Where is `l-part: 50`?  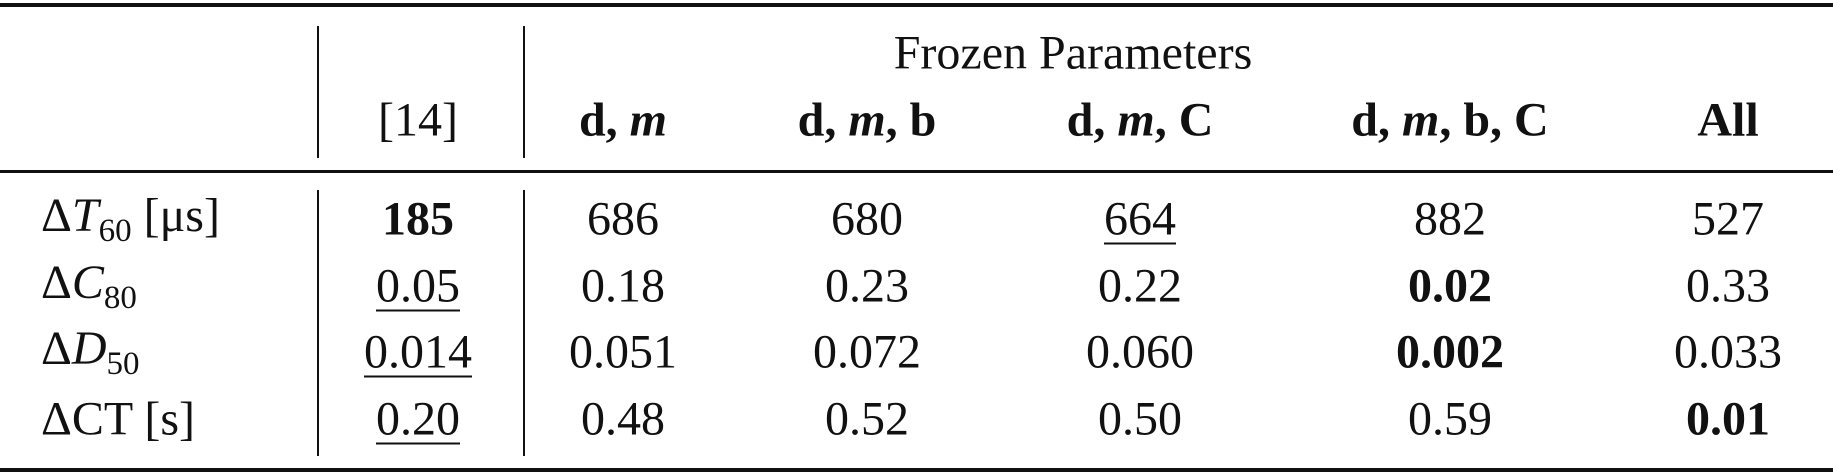
l-part: 50 is located at coordinates (123, 364).